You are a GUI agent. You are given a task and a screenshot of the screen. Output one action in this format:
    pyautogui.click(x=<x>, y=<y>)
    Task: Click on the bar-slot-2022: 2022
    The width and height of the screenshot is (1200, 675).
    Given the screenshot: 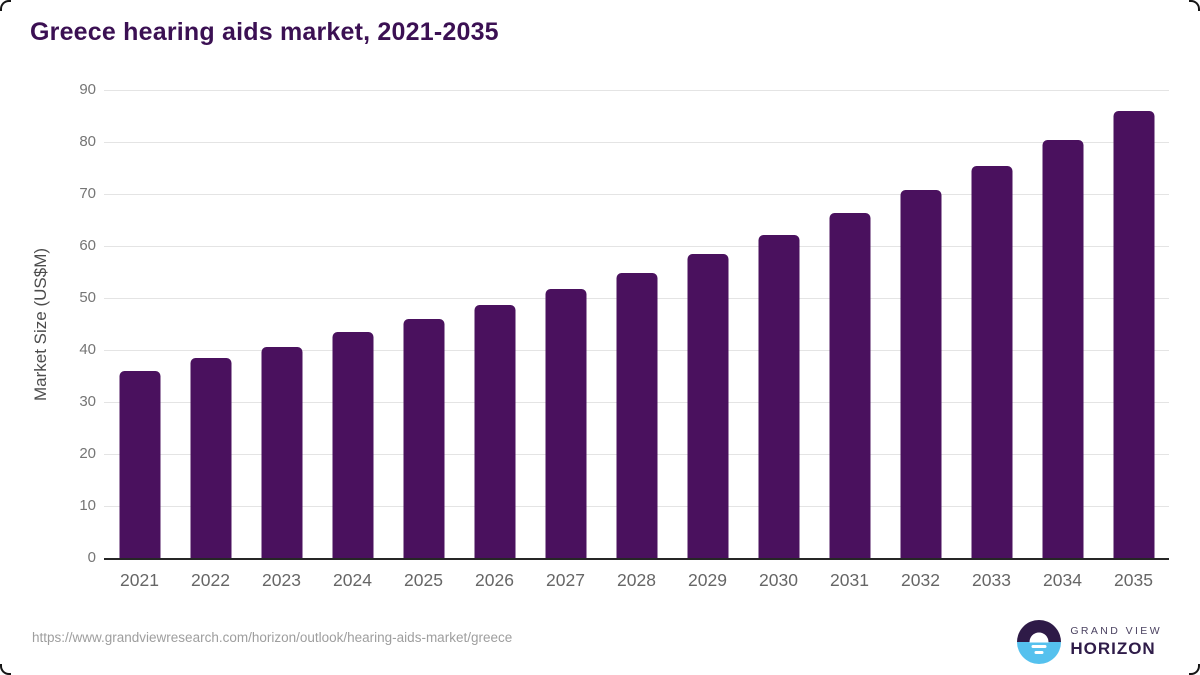 What is the action you would take?
    pyautogui.click(x=210, y=340)
    